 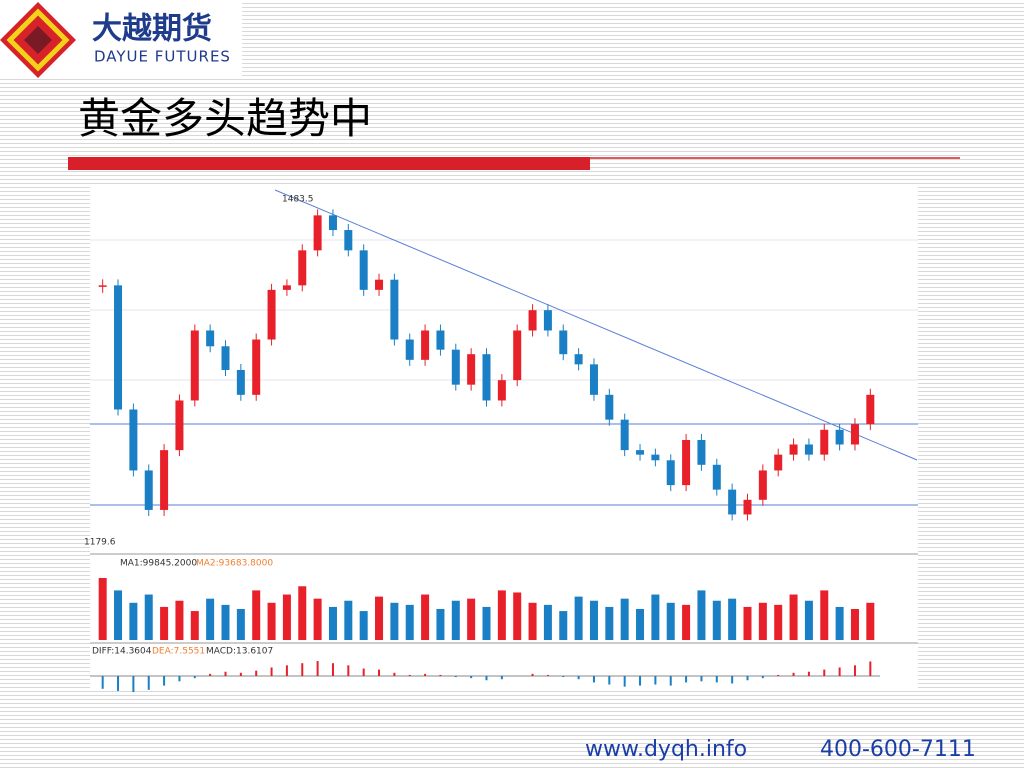 What do you see at coordinates (239, 652) in the screenshot?
I see `macd-label: MACD:13.6107` at bounding box center [239, 652].